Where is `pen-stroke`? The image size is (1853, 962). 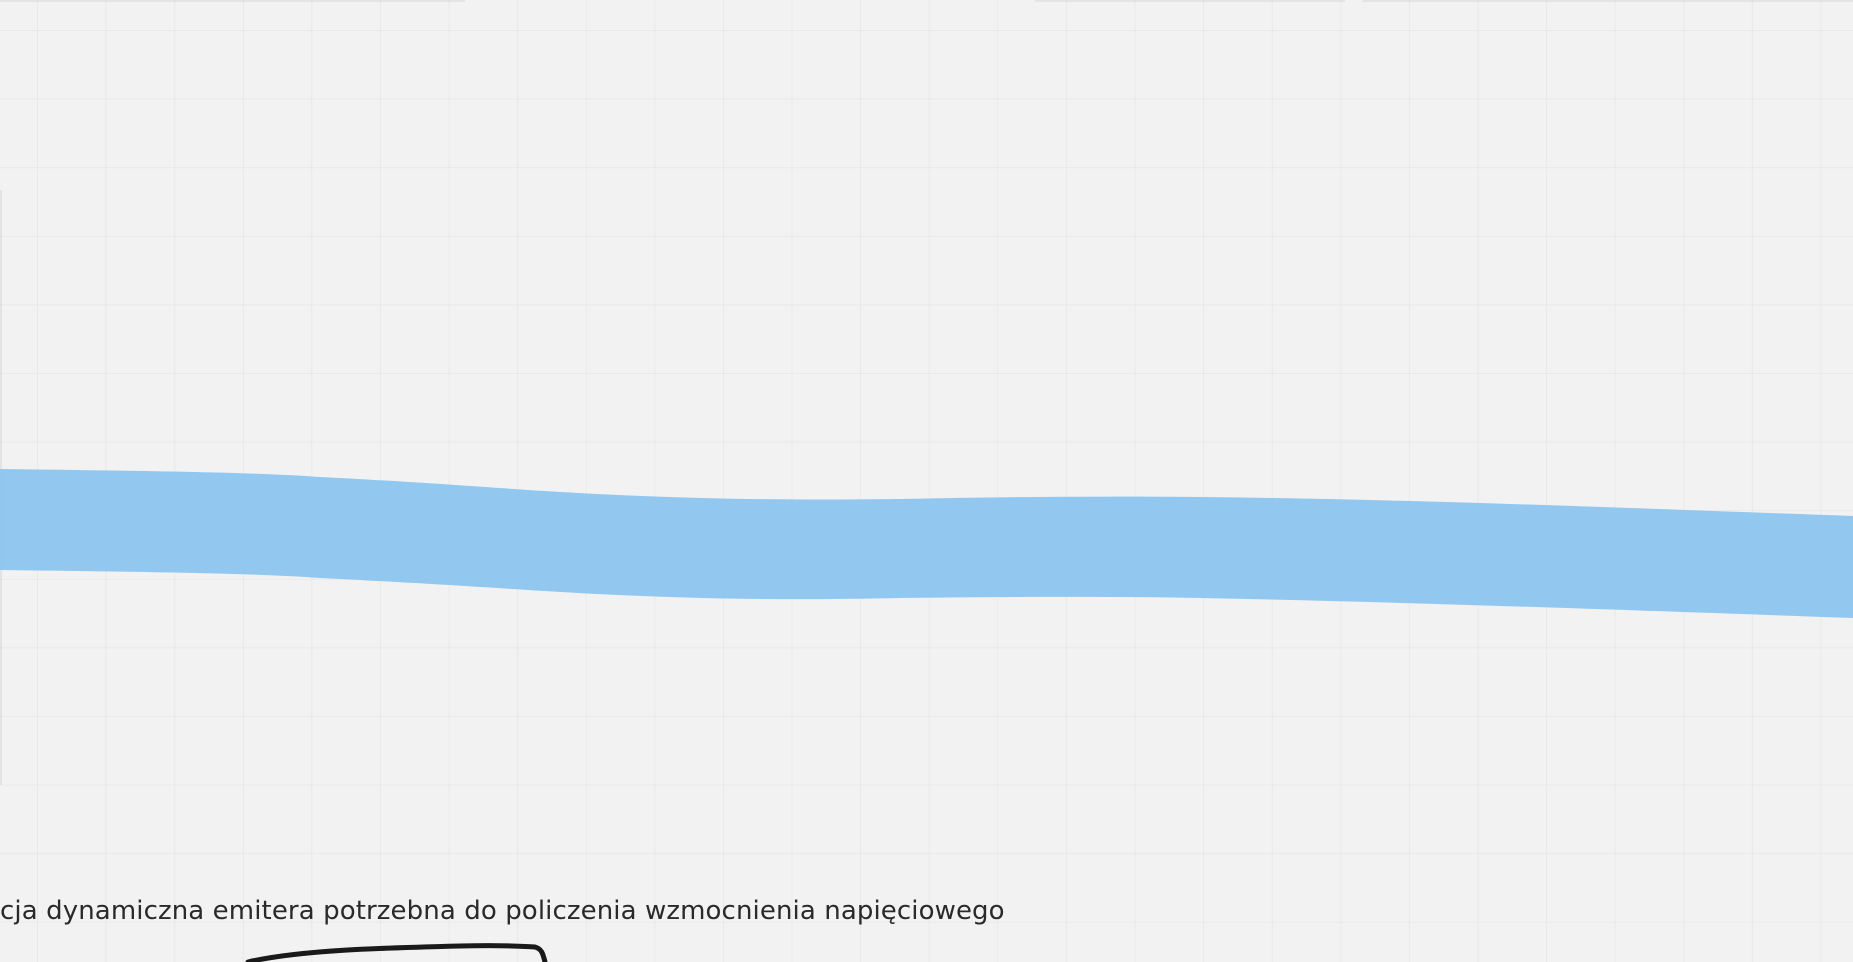 pen-stroke is located at coordinates (396, 952).